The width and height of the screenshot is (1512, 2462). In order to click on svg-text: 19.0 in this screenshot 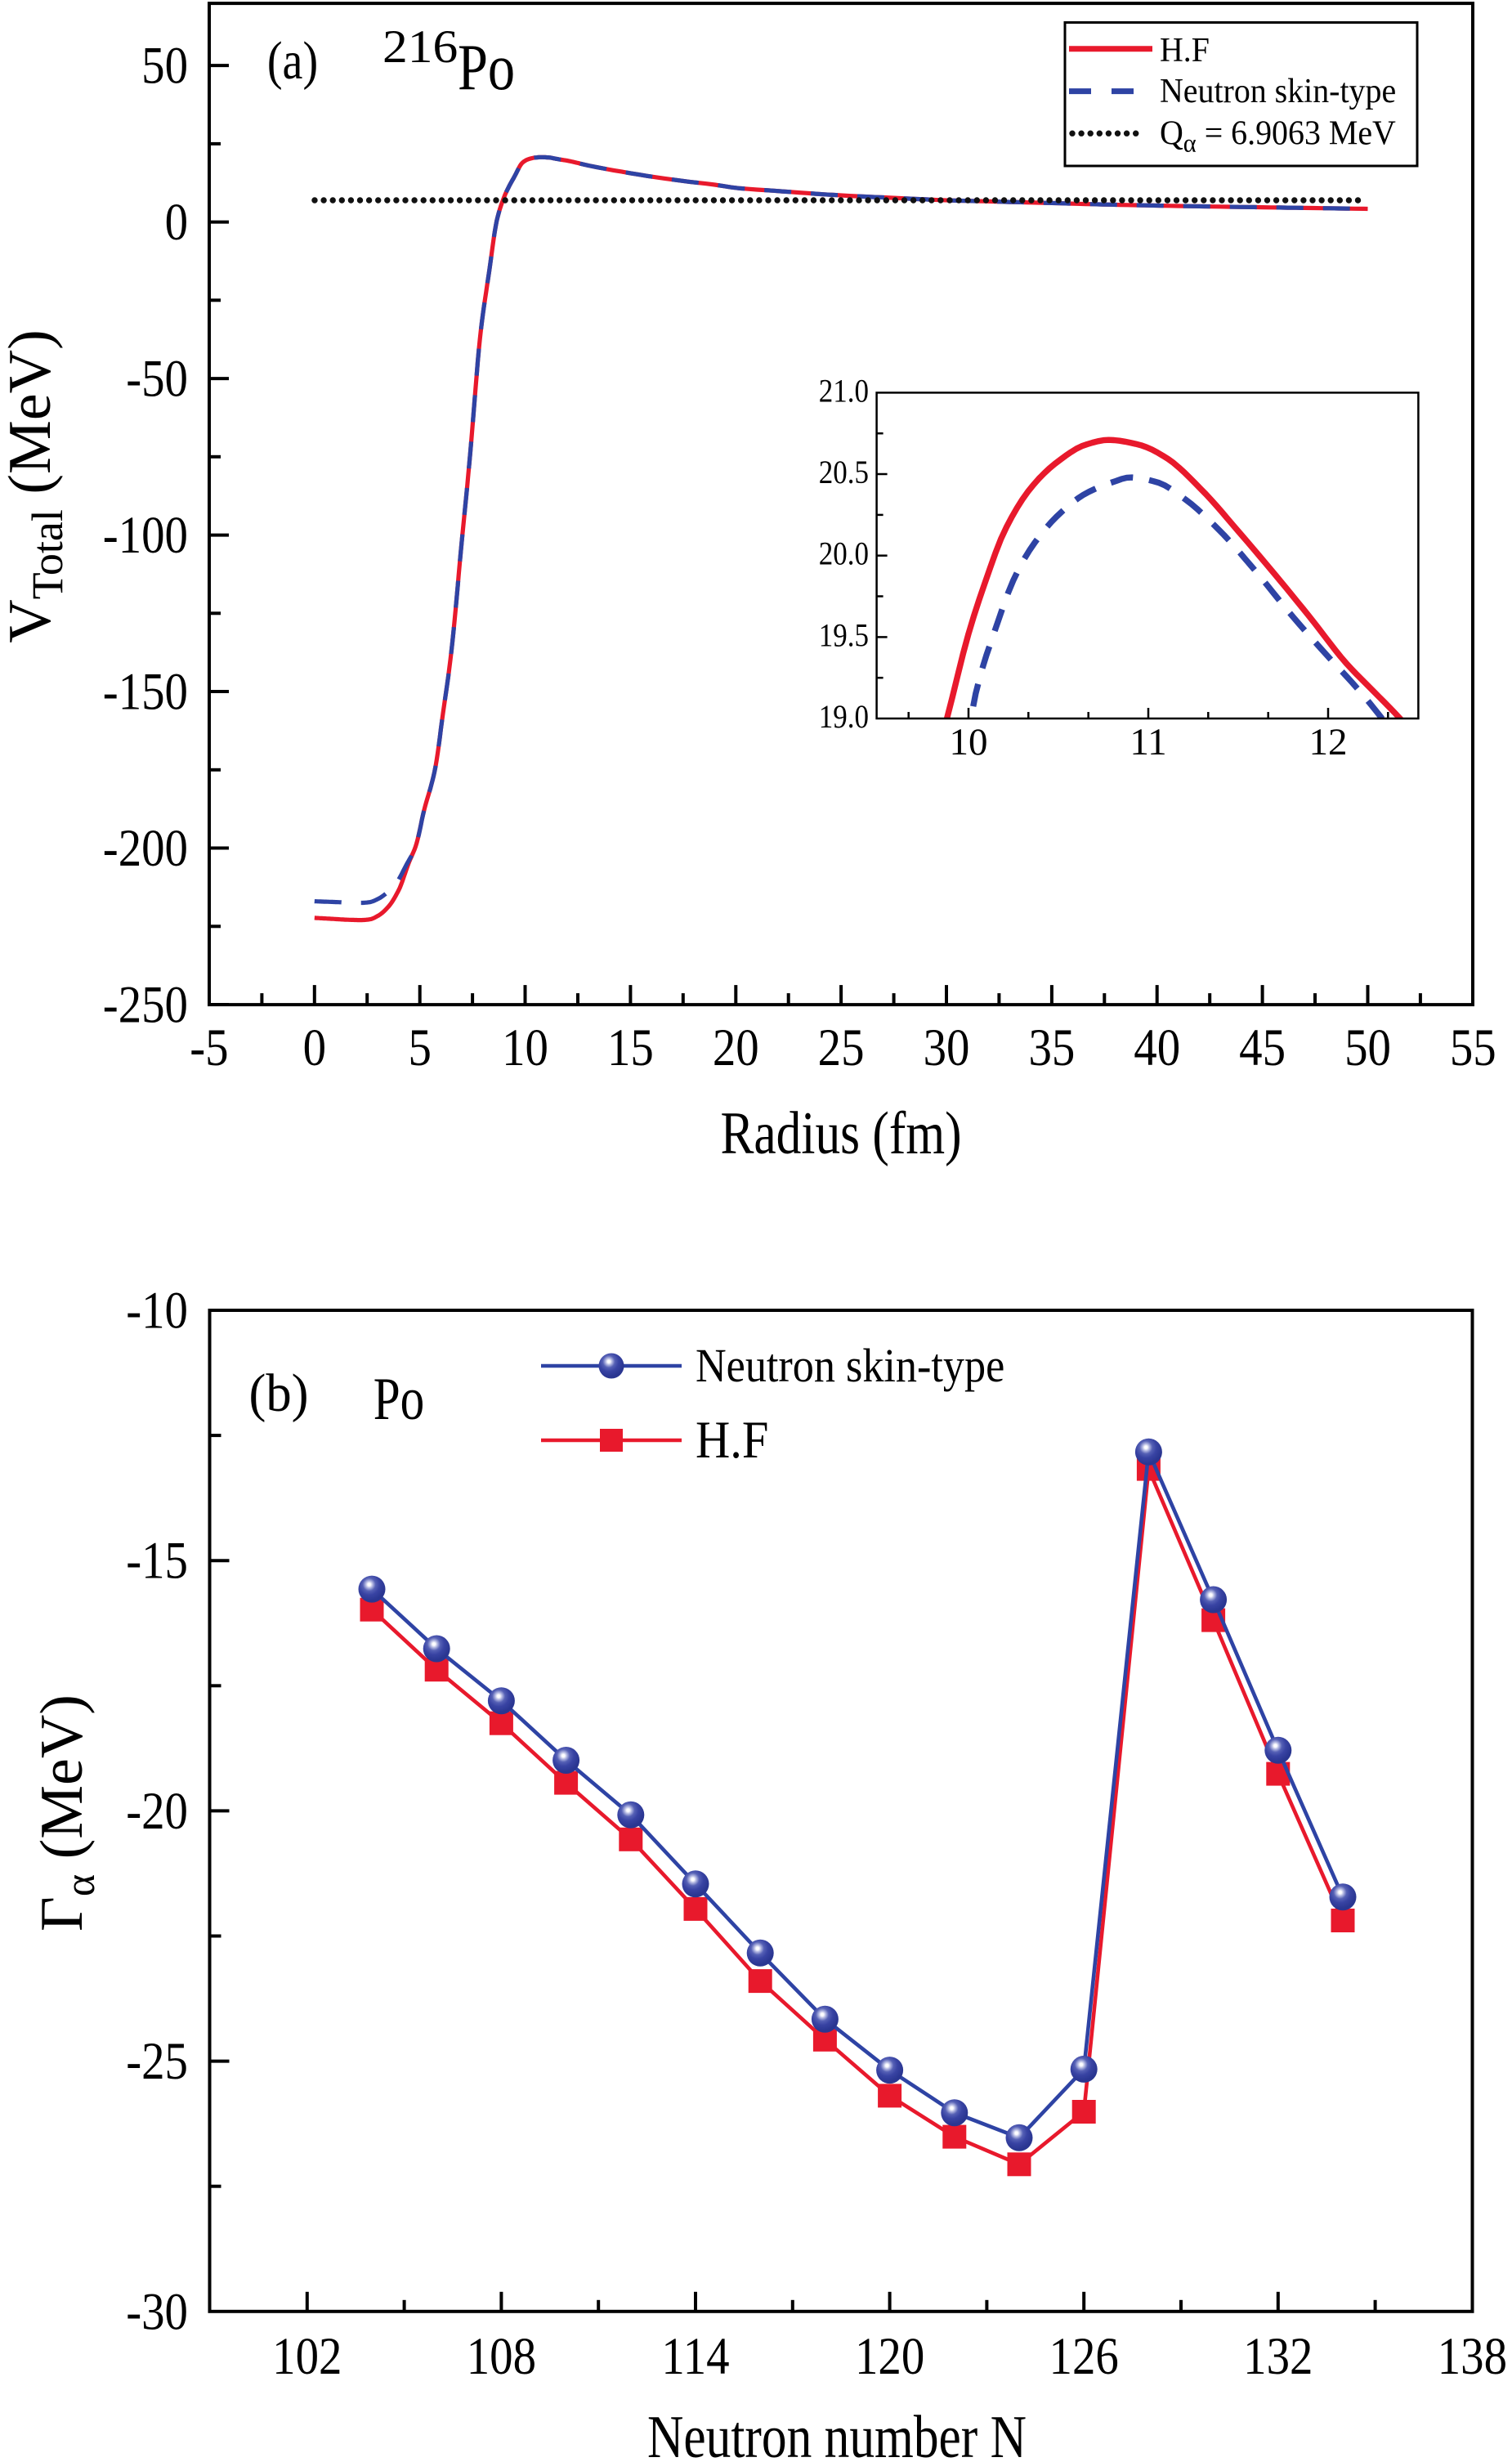, I will do `click(844, 718)`.